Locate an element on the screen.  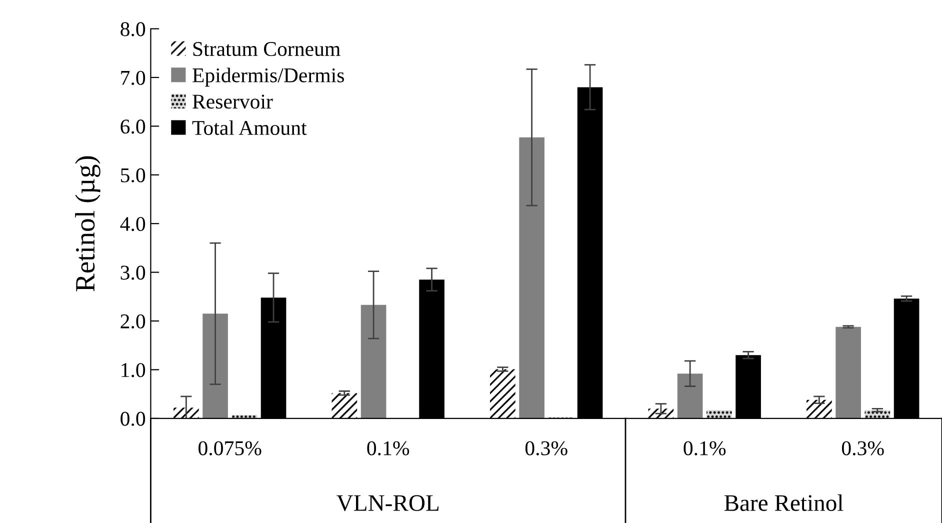
y-tick-label: 5.0 is located at coordinates (133, 175).